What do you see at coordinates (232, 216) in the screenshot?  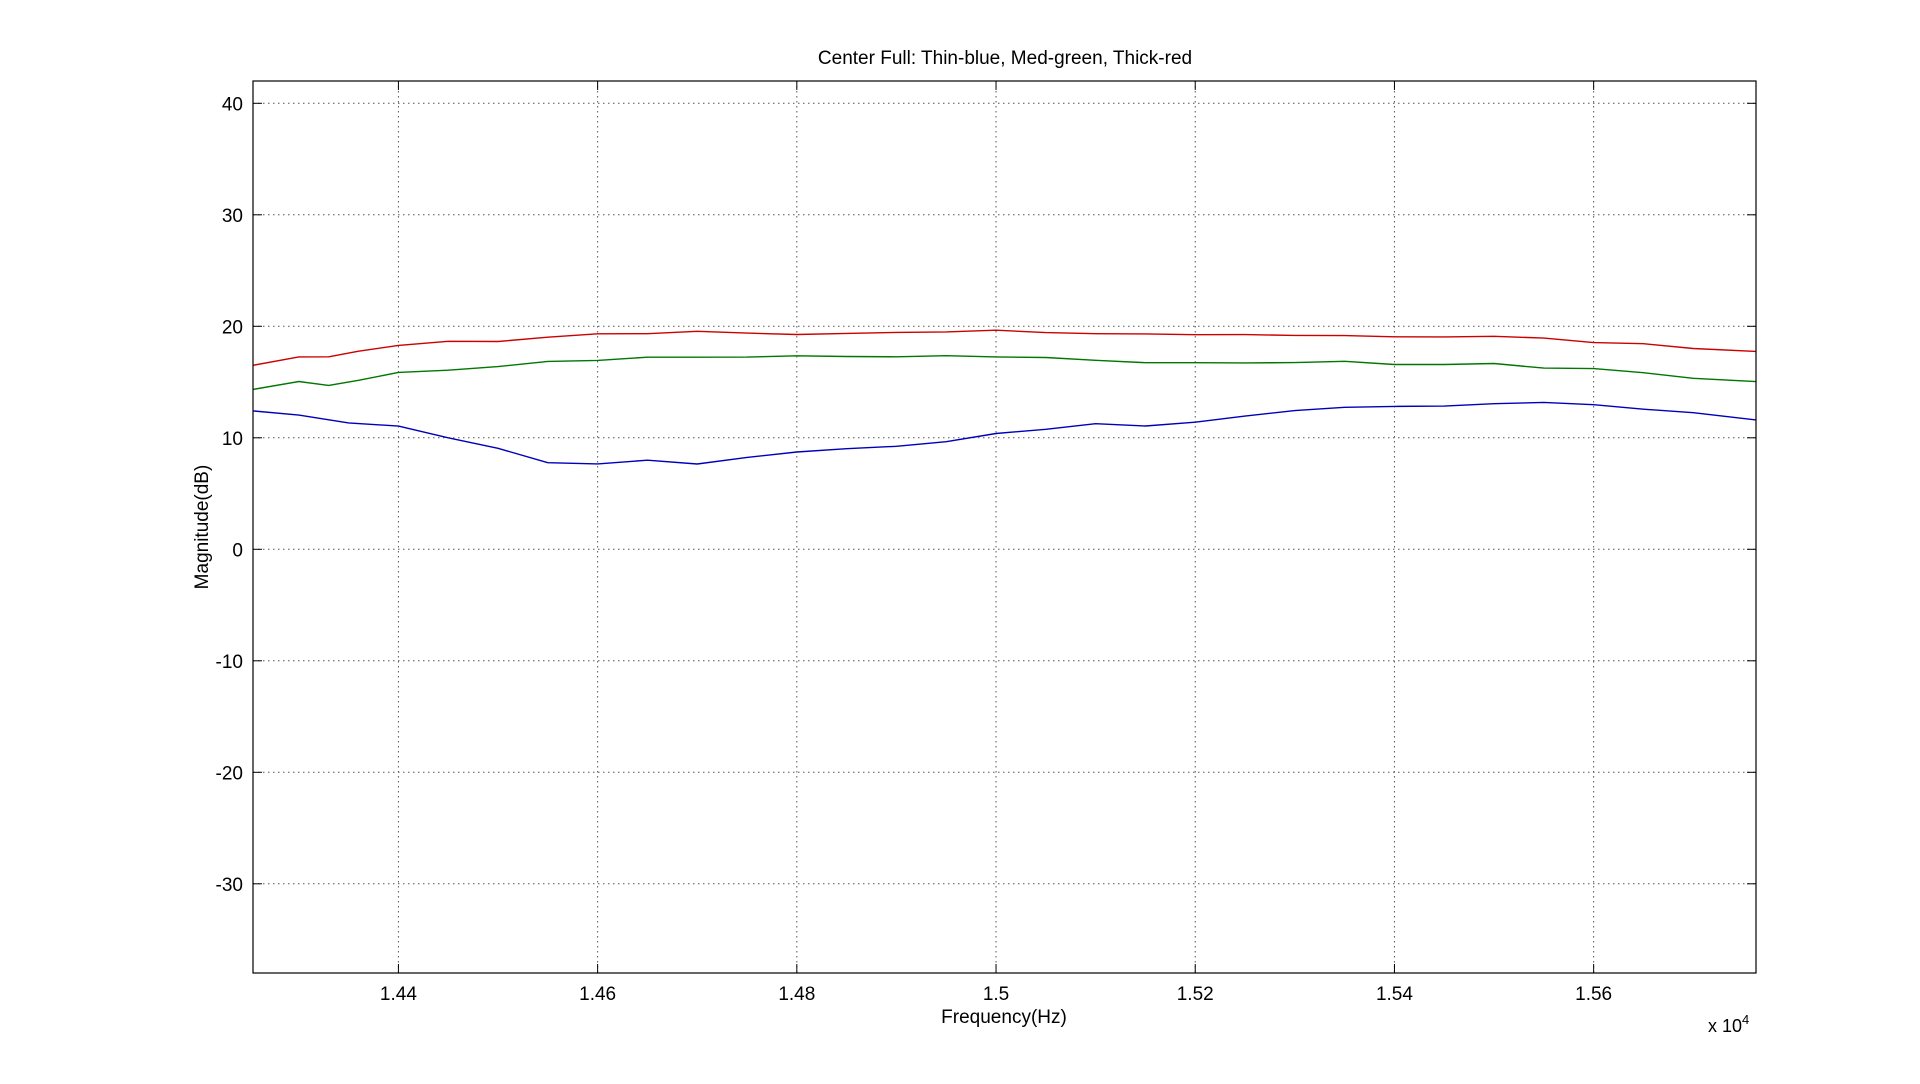 I see `y-tick-label: 30` at bounding box center [232, 216].